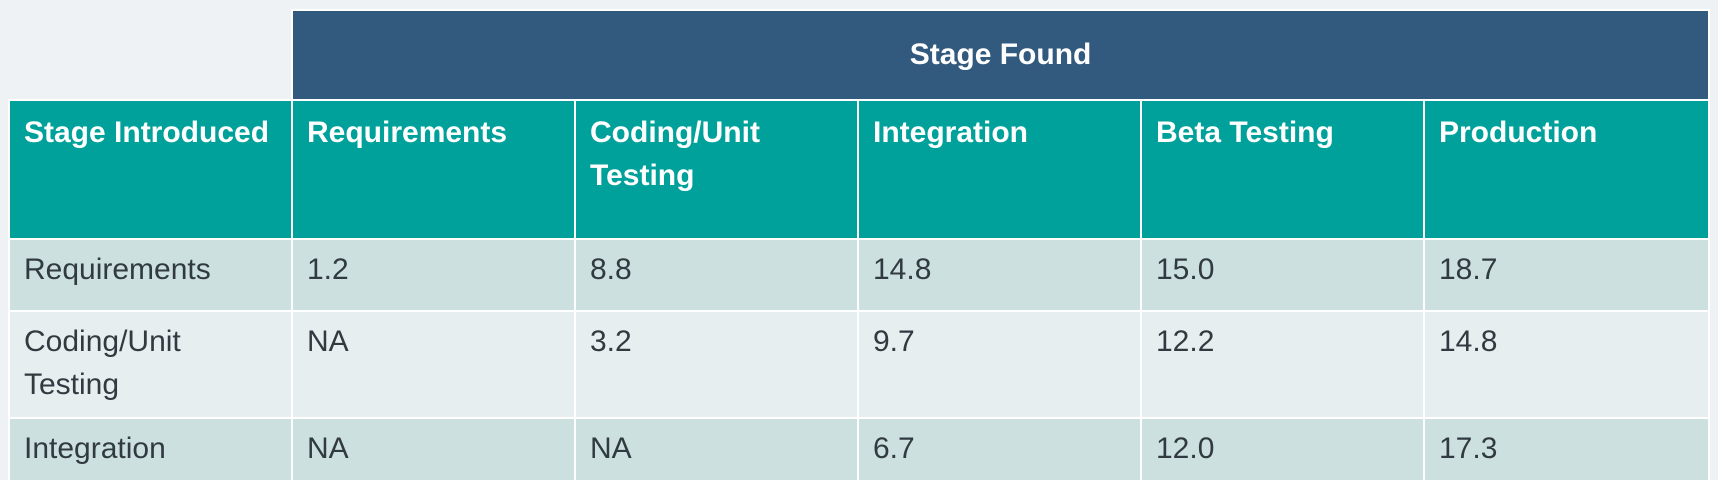 This screenshot has height=480, width=1718. What do you see at coordinates (999, 169) in the screenshot?
I see `column-header: Integration` at bounding box center [999, 169].